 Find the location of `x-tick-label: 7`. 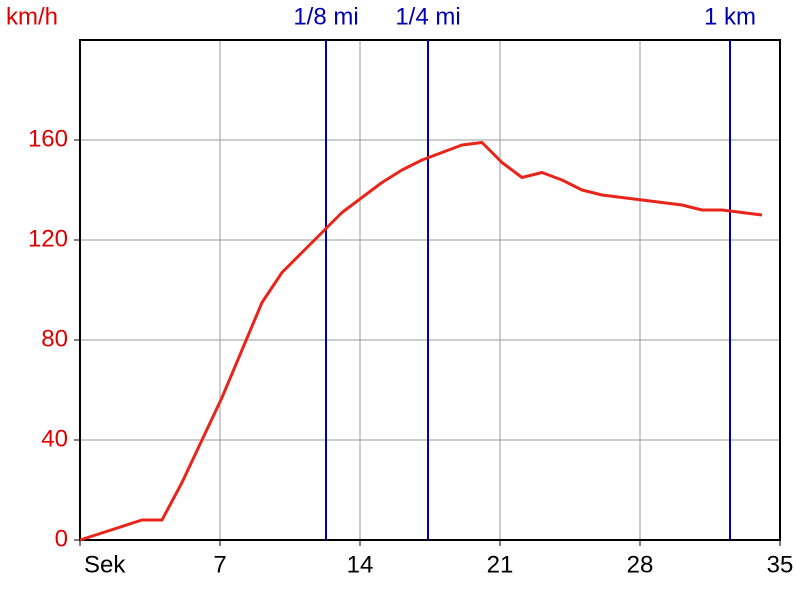

x-tick-label: 7 is located at coordinates (219, 564).